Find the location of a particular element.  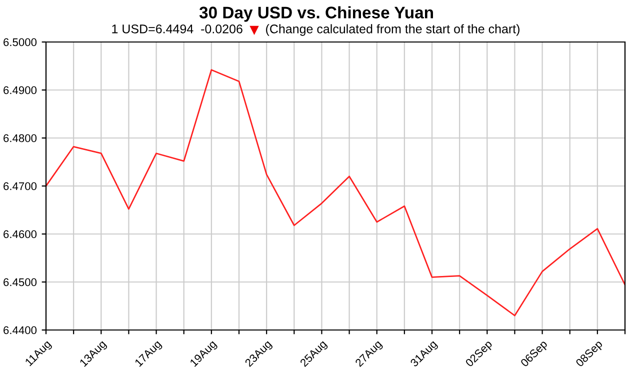

y-tick-label: 6.4500 is located at coordinates (20, 282).